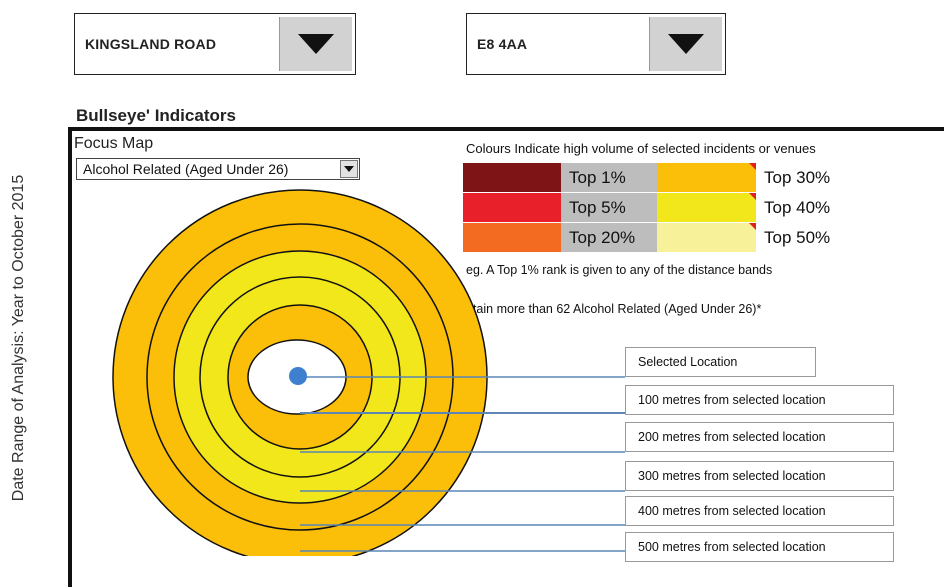 This screenshot has width=944, height=588. I want to click on street-combo: KINGSLAND ROAD, so click(215, 44).